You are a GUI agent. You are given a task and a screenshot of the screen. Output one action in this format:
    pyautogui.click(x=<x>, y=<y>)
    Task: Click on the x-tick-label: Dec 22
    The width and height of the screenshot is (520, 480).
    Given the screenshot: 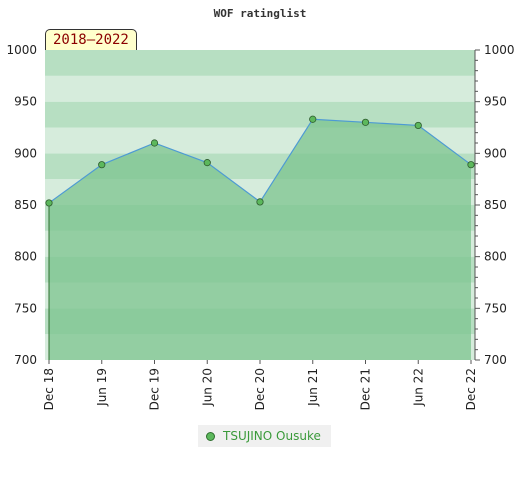 What is the action you would take?
    pyautogui.click(x=471, y=389)
    